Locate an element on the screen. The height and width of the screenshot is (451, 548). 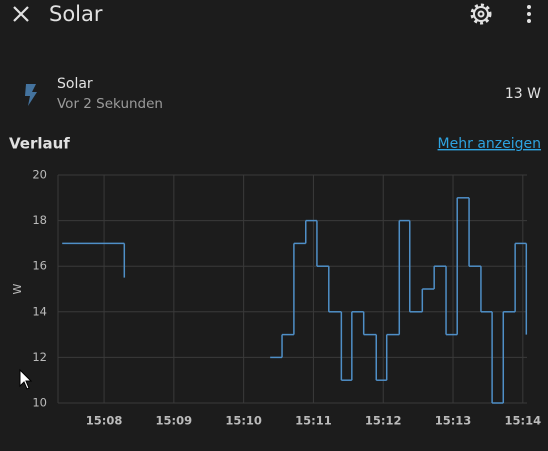
y-axis-label: W is located at coordinates (17, 288).